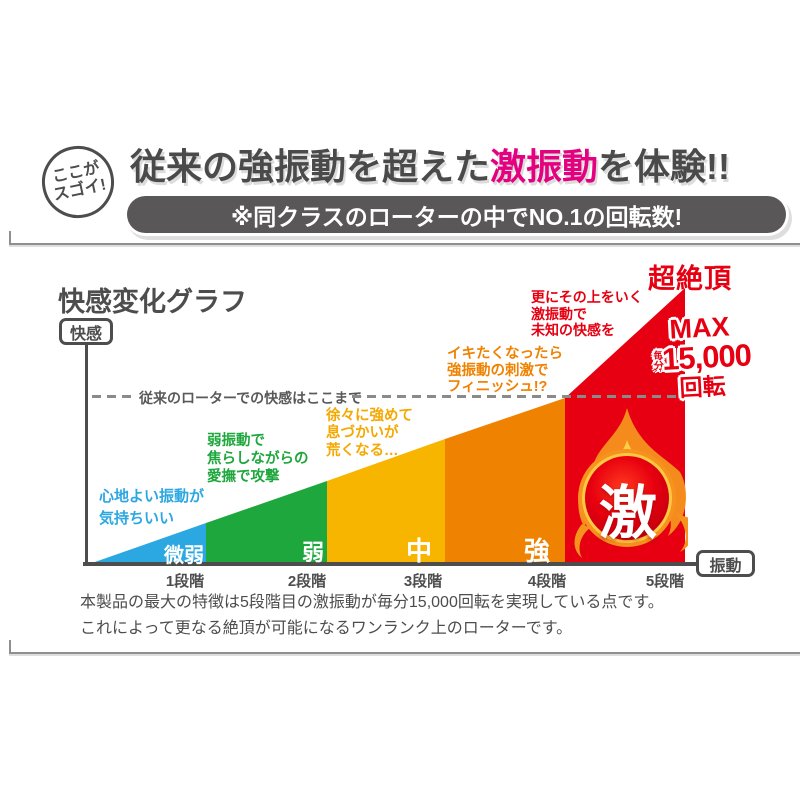  What do you see at coordinates (149, 543) in the screenshot?
I see `segment-level1` at bounding box center [149, 543].